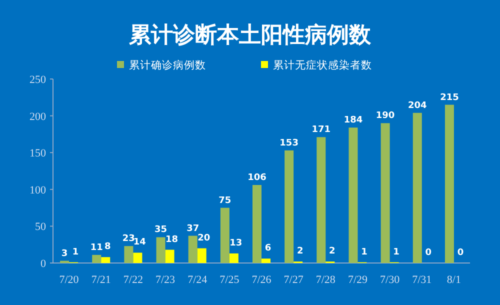  Describe the element at coordinates (38, 116) in the screenshot. I see `y-tick-label: 200` at that location.